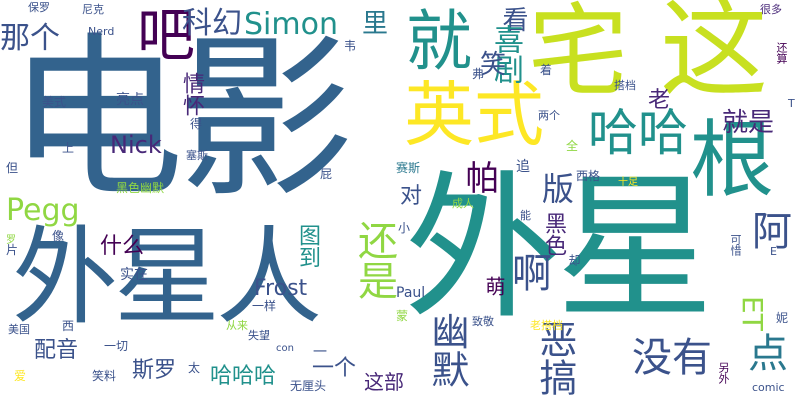  What do you see at coordinates (20, 376) in the screenshot?
I see `word-ai: 爱` at bounding box center [20, 376].